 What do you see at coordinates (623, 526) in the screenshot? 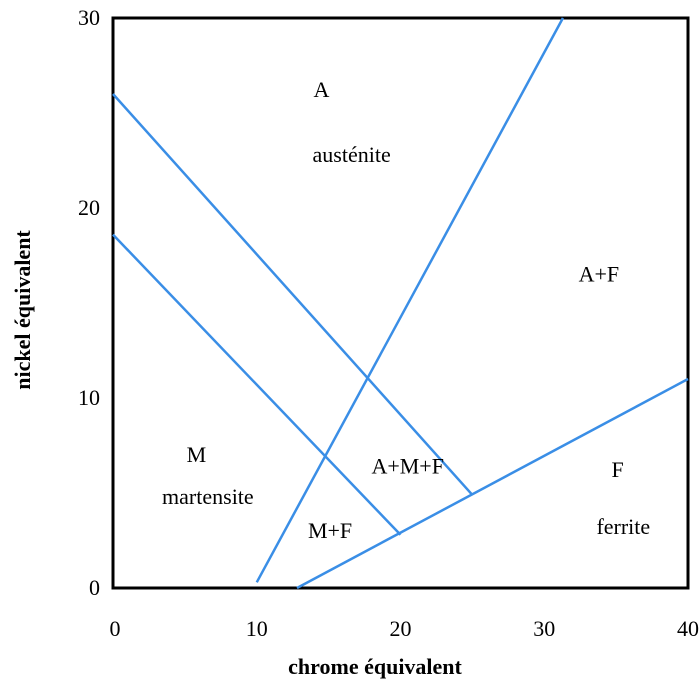
I see `region-label: ferrite` at bounding box center [623, 526].